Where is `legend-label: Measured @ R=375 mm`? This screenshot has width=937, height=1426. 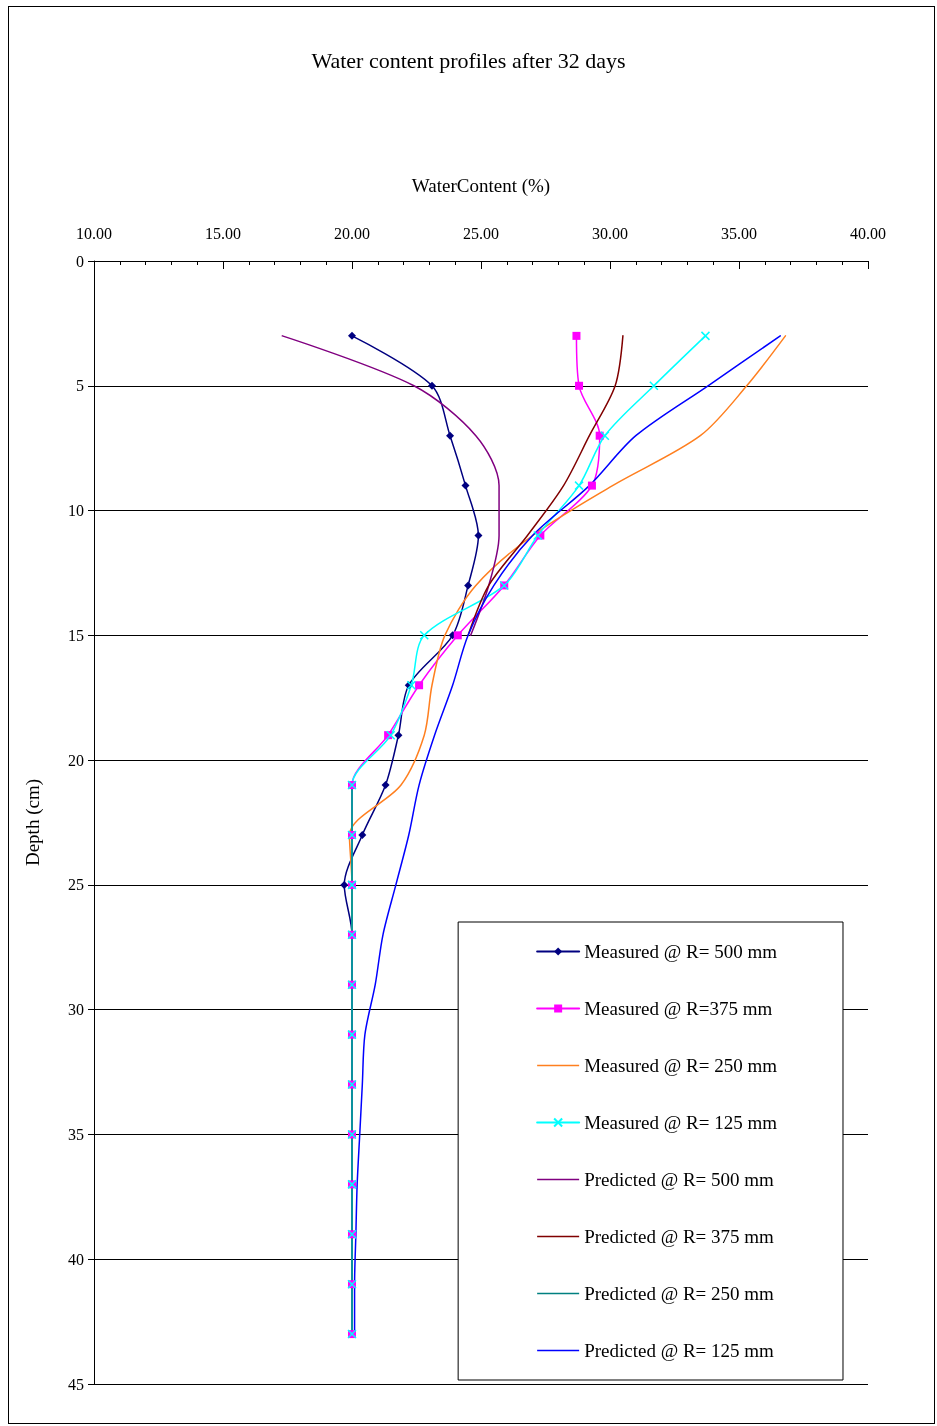 legend-label: Measured @ R=375 mm is located at coordinates (678, 1008).